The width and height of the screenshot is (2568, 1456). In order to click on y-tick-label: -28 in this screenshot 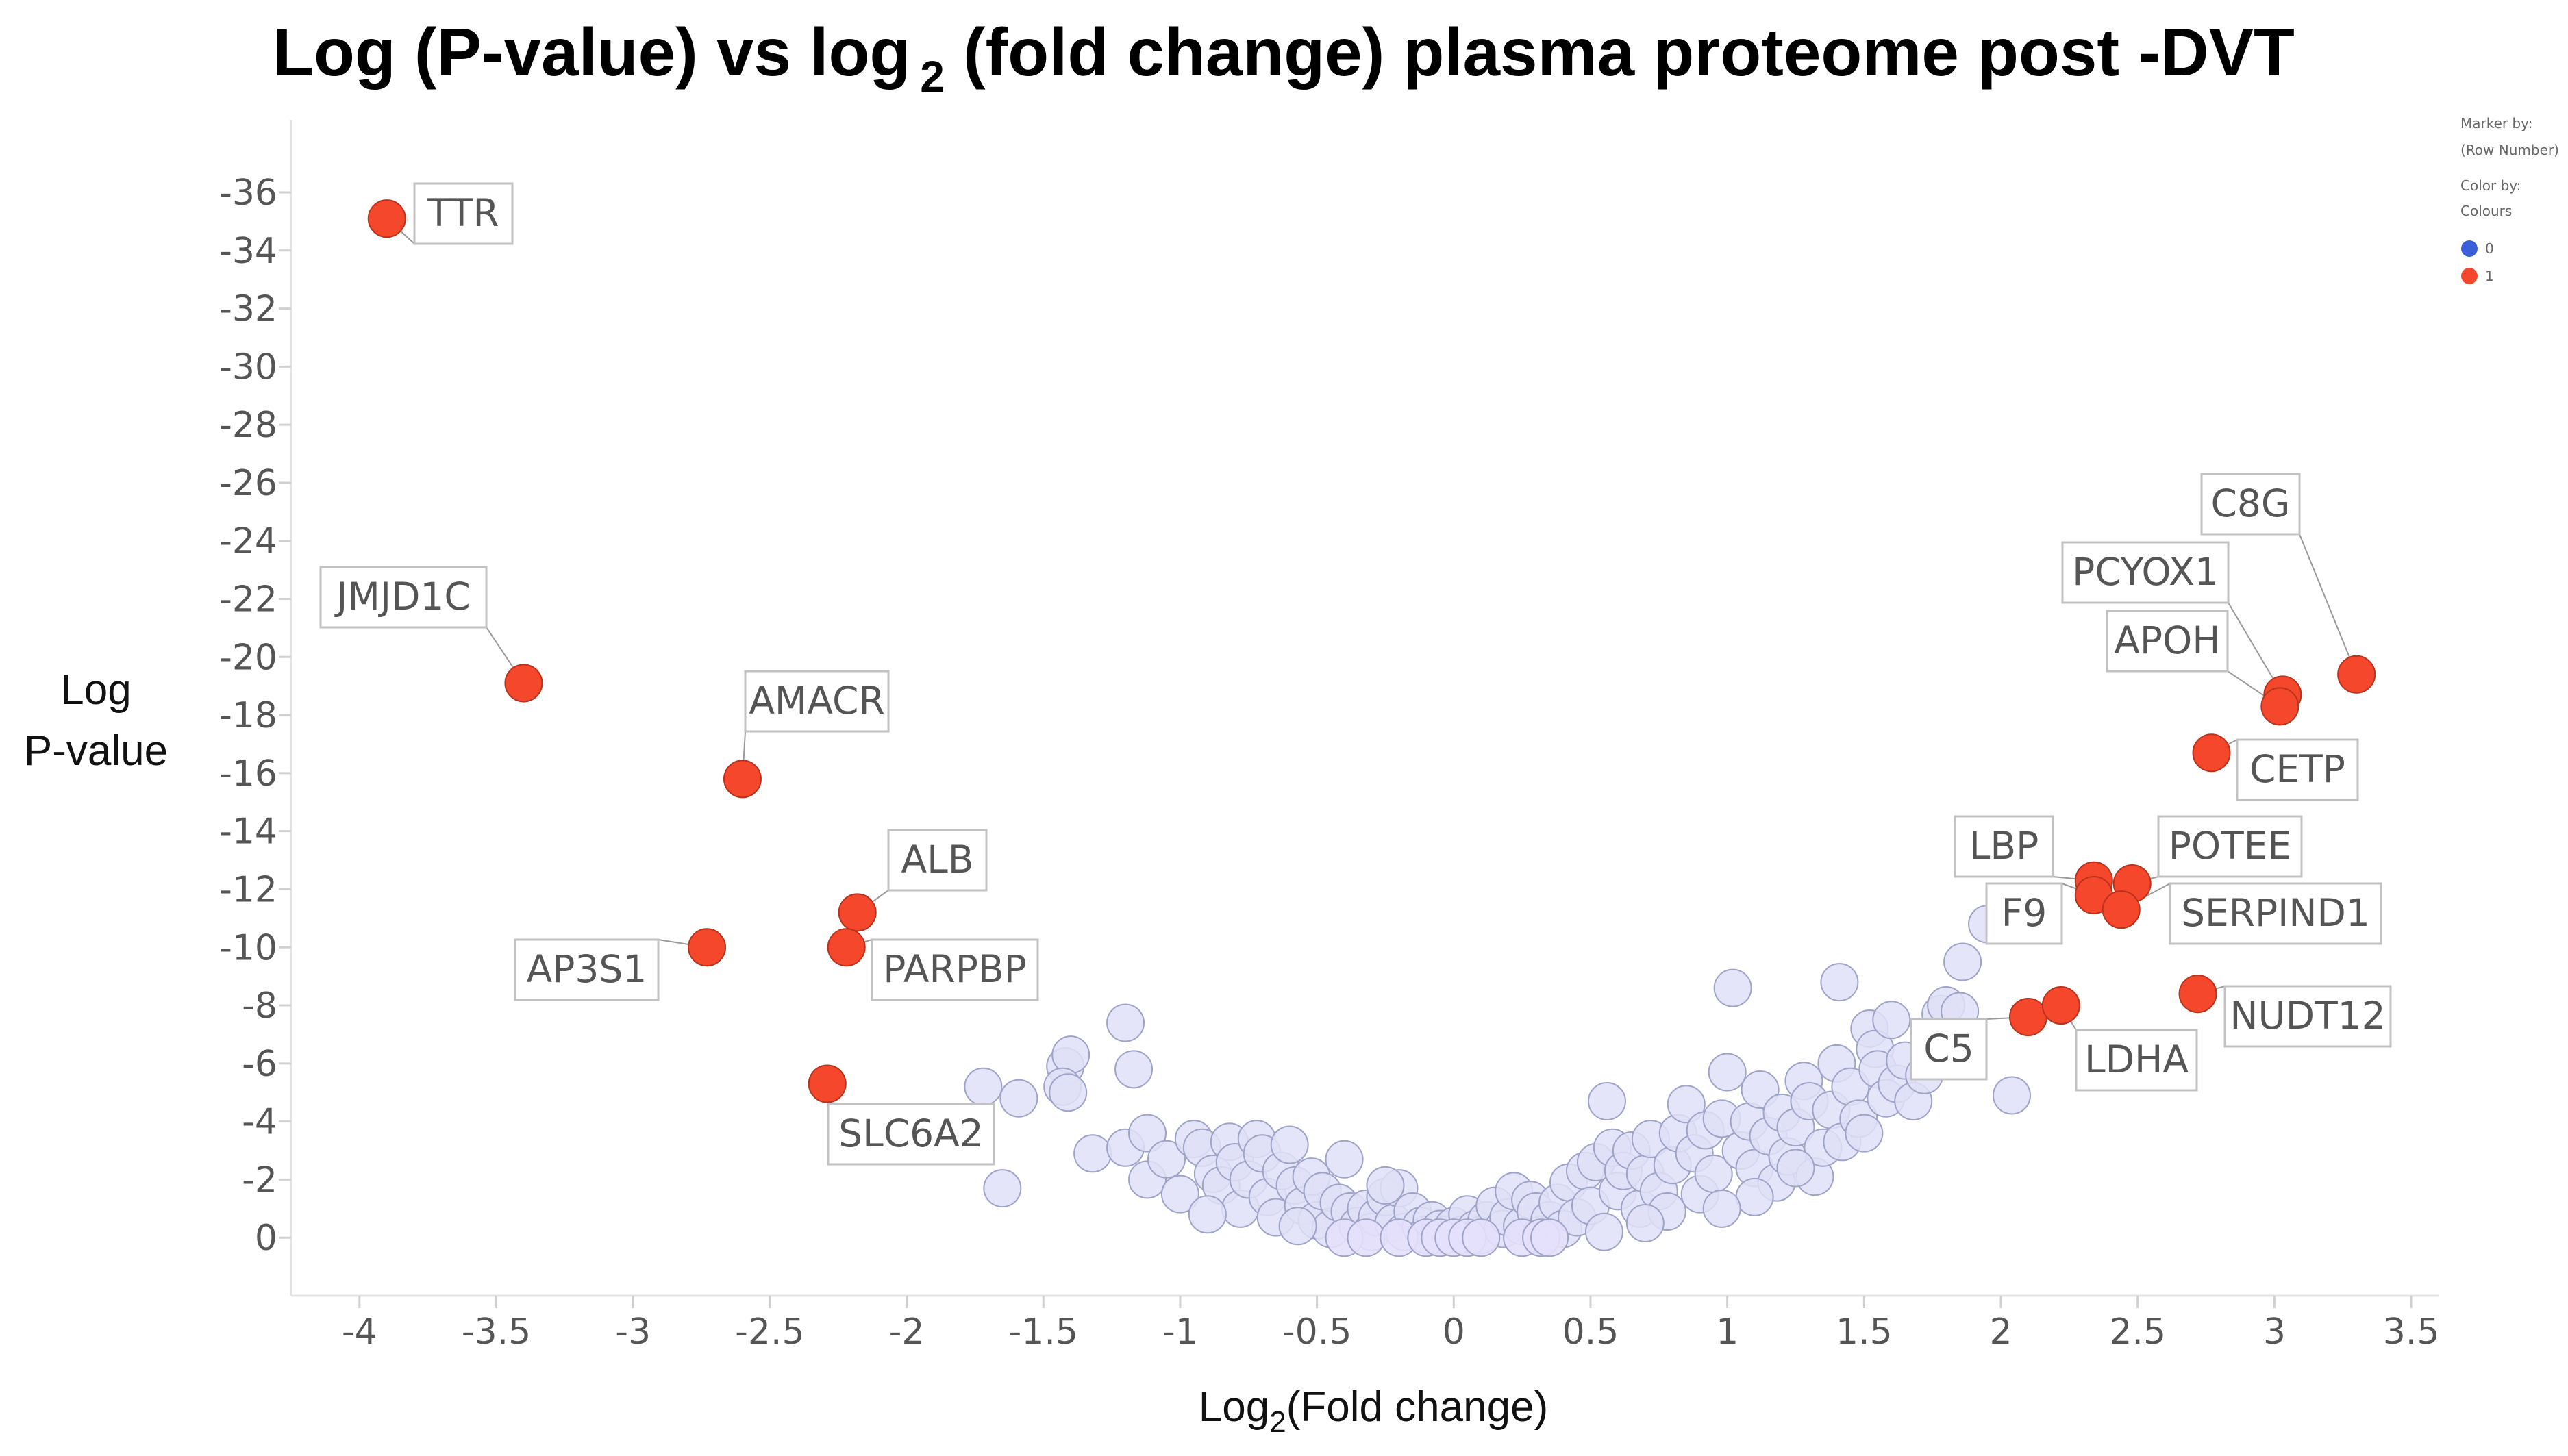, I will do `click(248, 425)`.